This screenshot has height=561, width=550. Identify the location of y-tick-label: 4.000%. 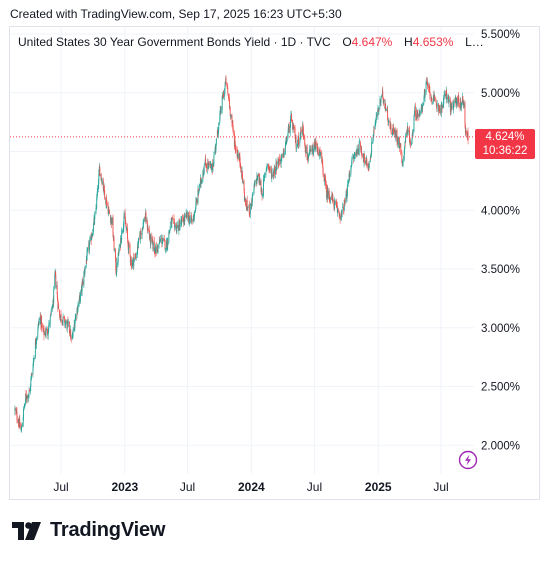
(500, 211).